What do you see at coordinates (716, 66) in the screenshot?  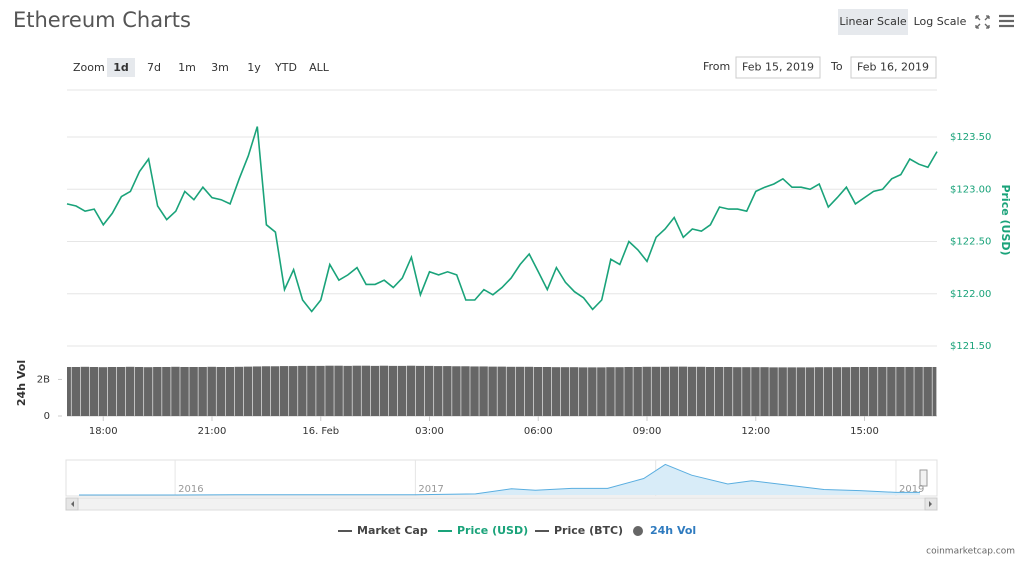 I see `from-label: From` at bounding box center [716, 66].